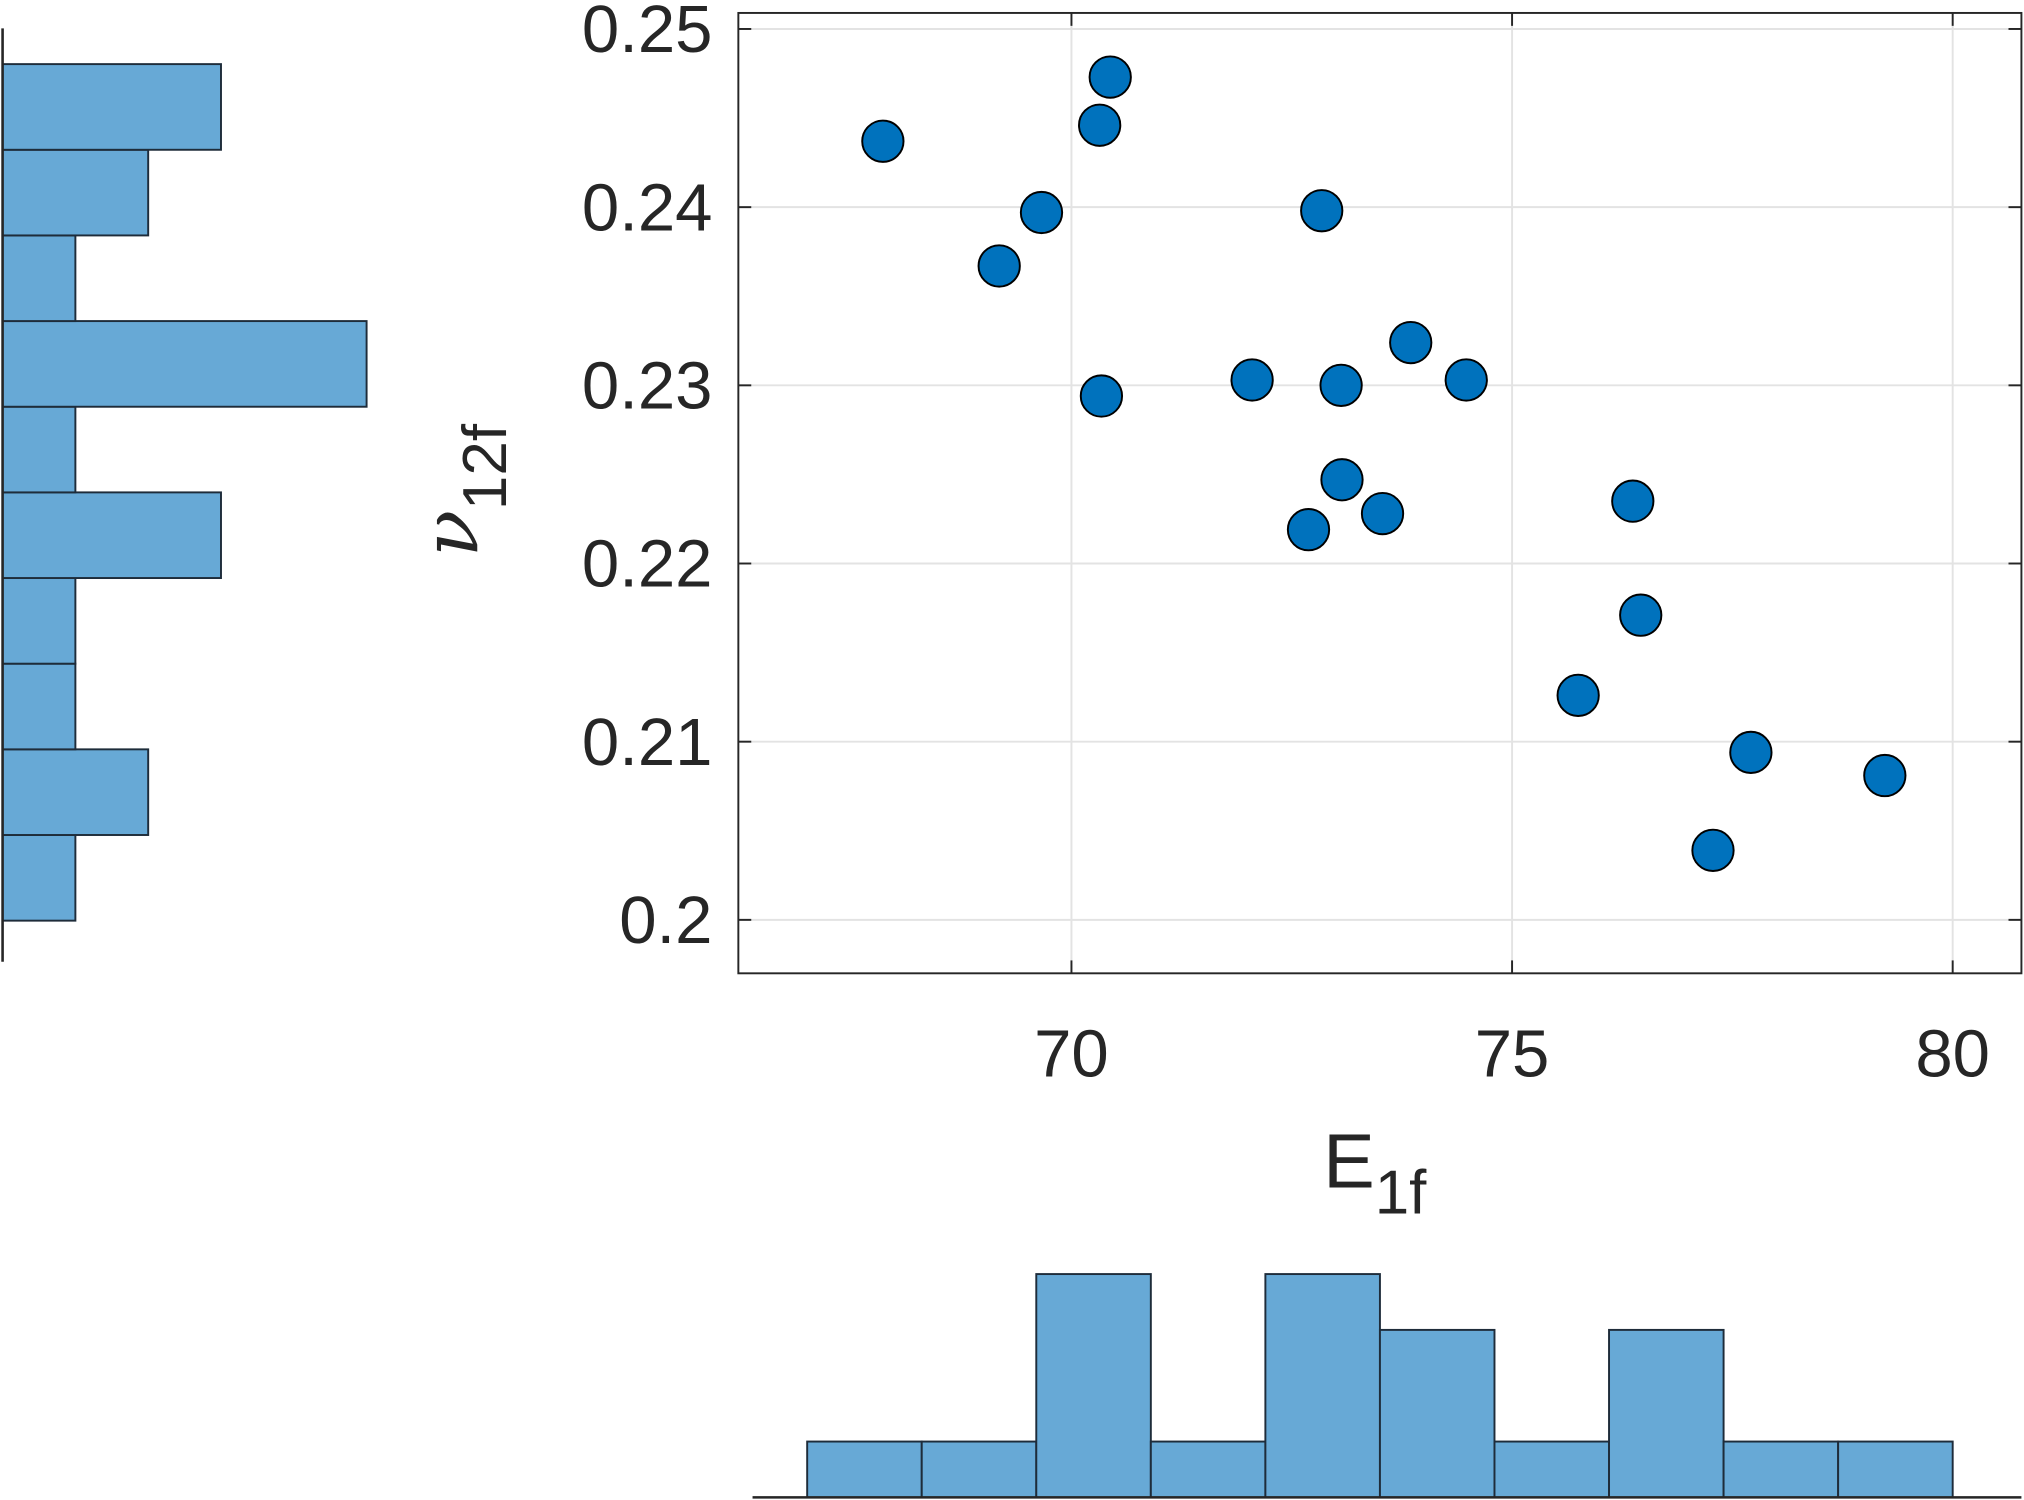  Describe the element at coordinates (1071, 1054) in the screenshot. I see `x-tick-label: 70` at that location.